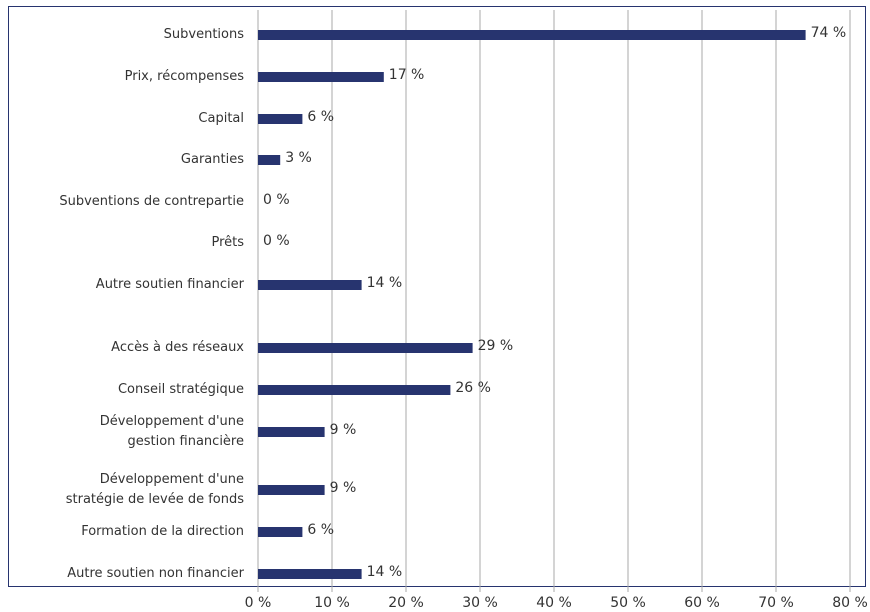  Describe the element at coordinates (776, 603) in the screenshot. I see `x-tick-label: 70 %` at that location.